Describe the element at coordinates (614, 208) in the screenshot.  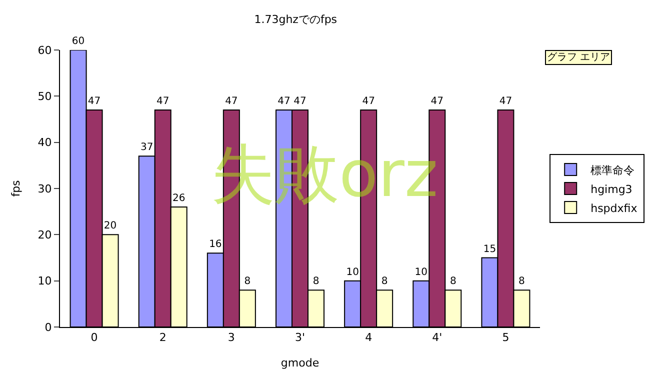
I see `legend-label: hspdxfix` at that location.